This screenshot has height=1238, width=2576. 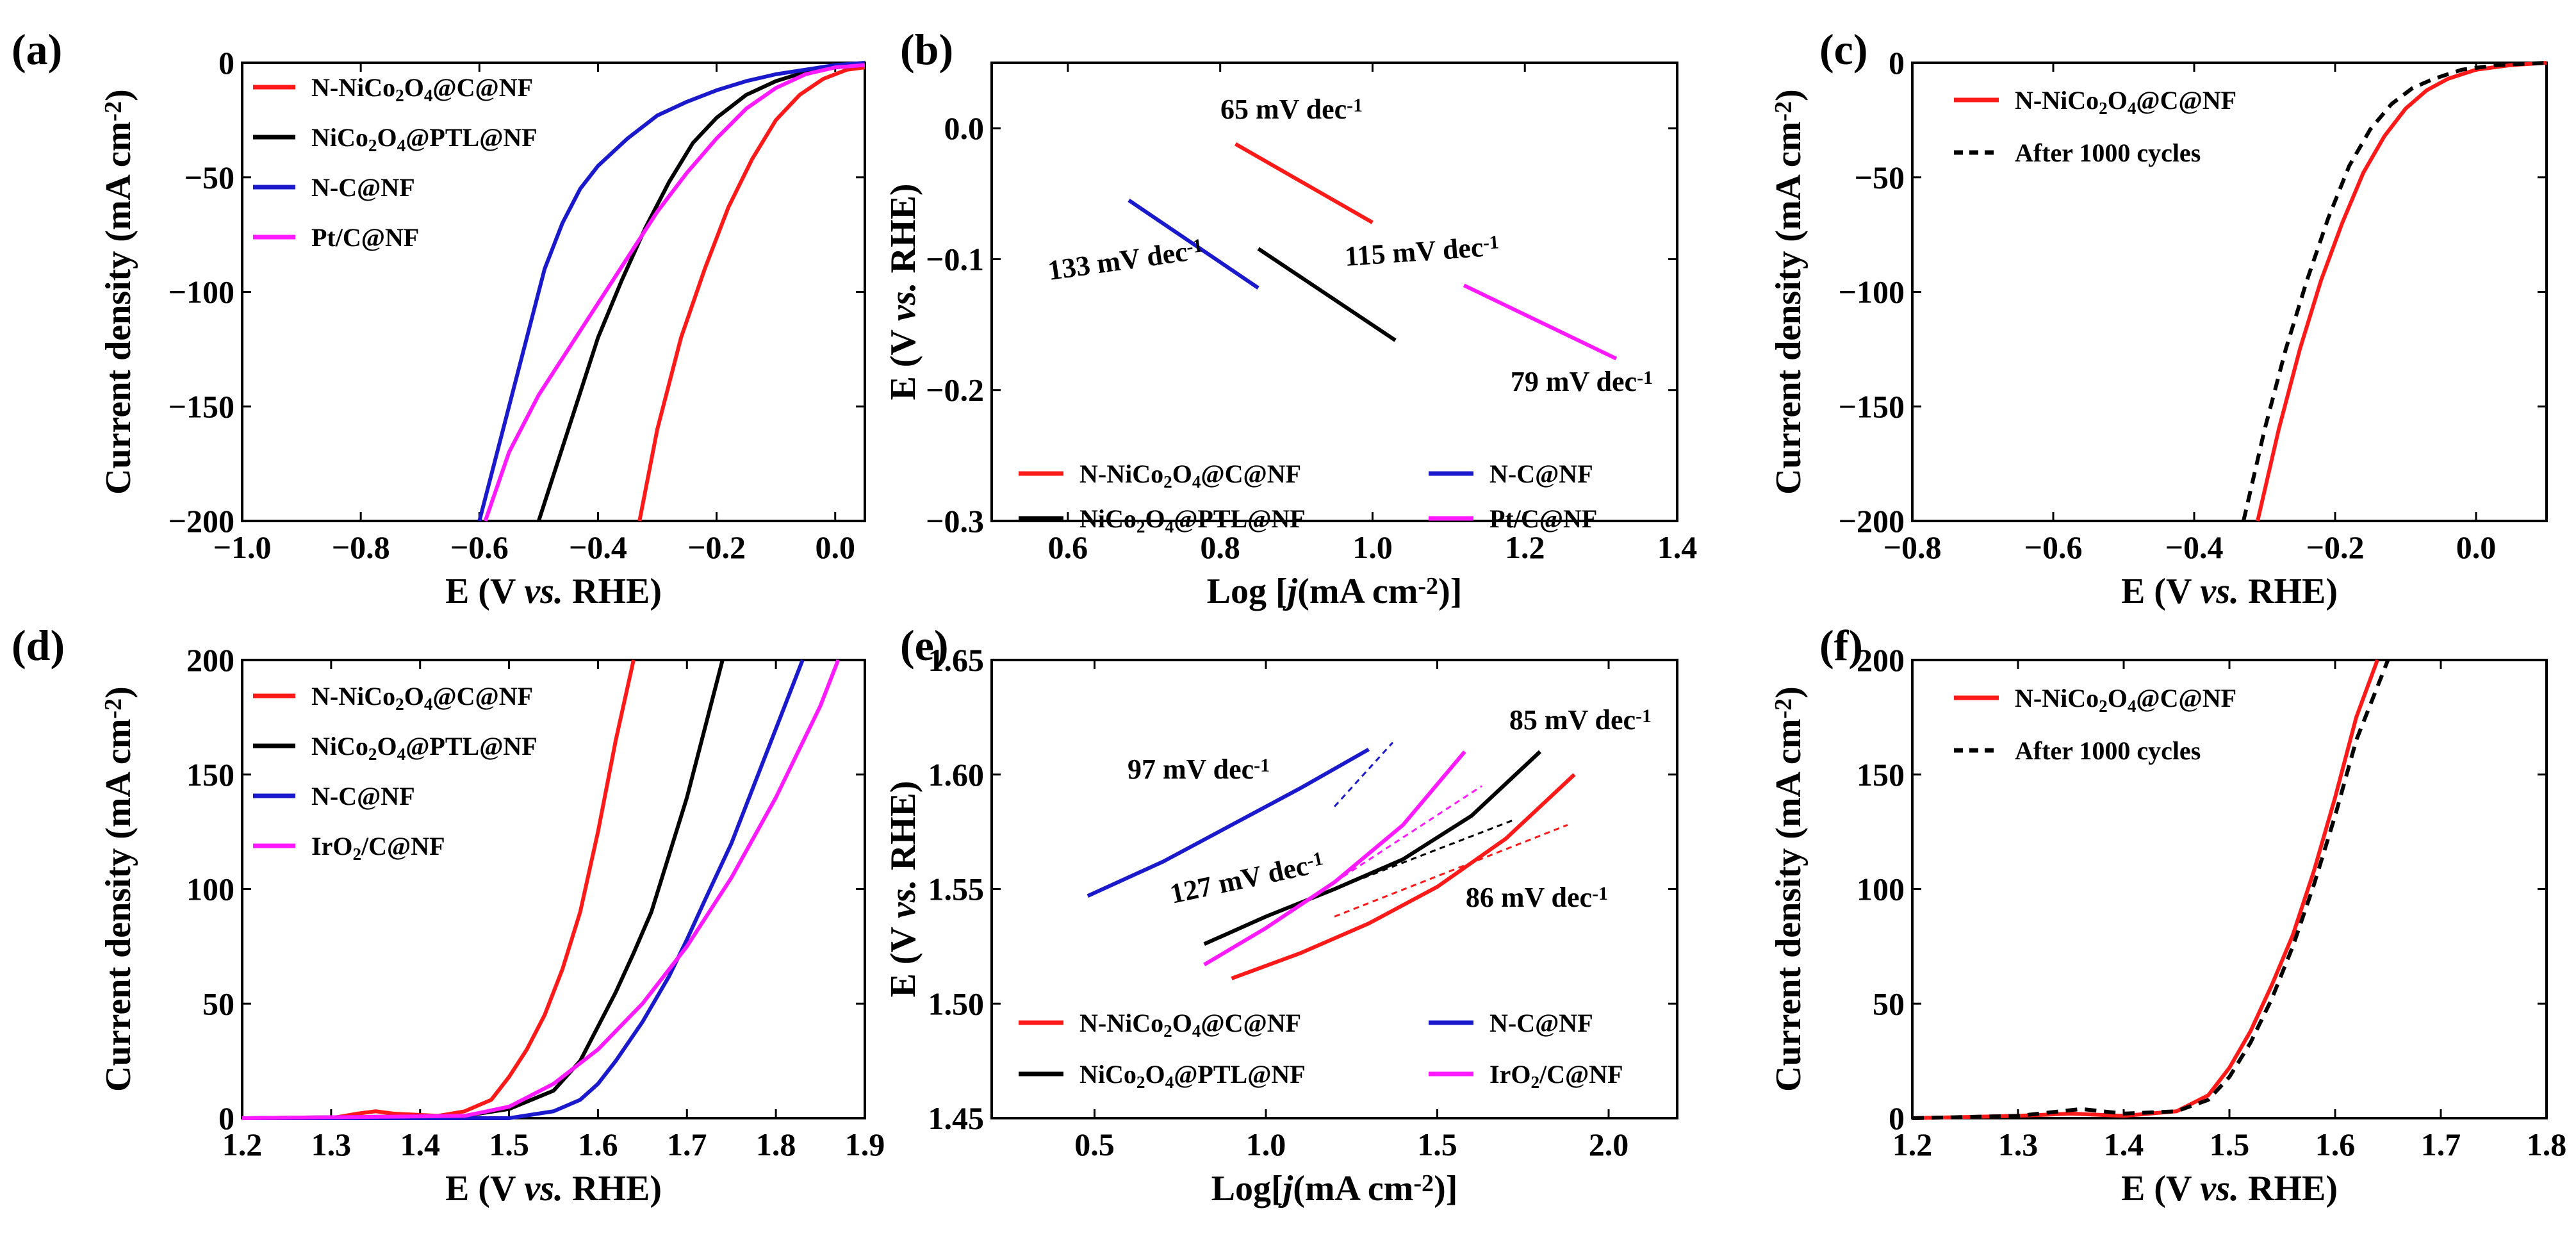 I want to click on panel-label: (c), so click(x=1843, y=49).